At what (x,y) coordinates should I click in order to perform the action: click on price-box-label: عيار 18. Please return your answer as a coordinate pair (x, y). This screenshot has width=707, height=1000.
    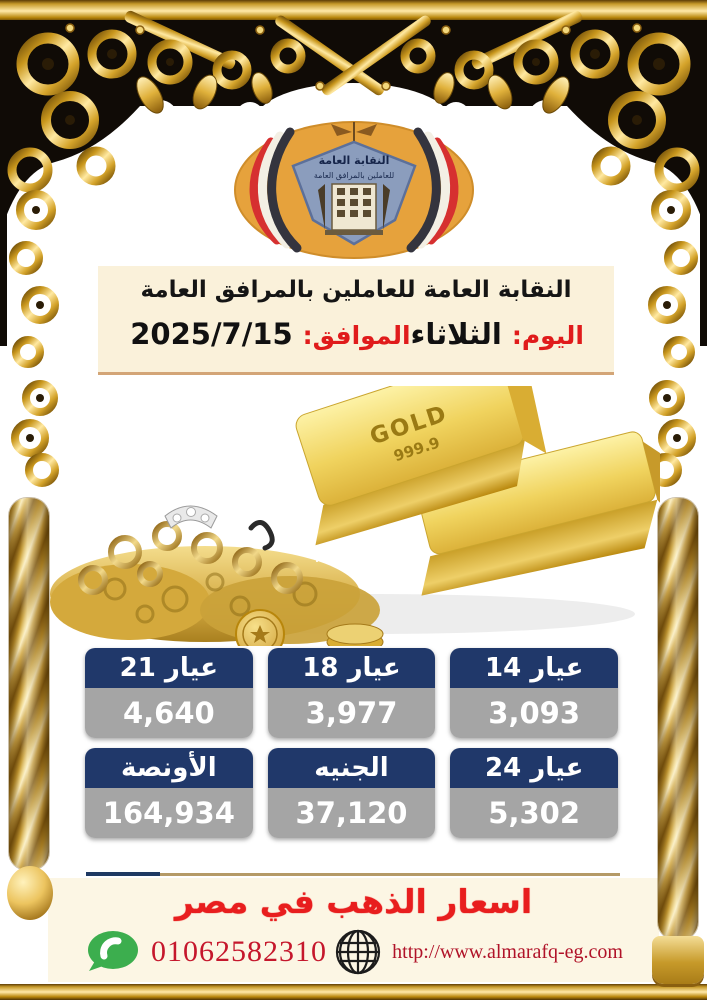
    Looking at the image, I should click on (351, 668).